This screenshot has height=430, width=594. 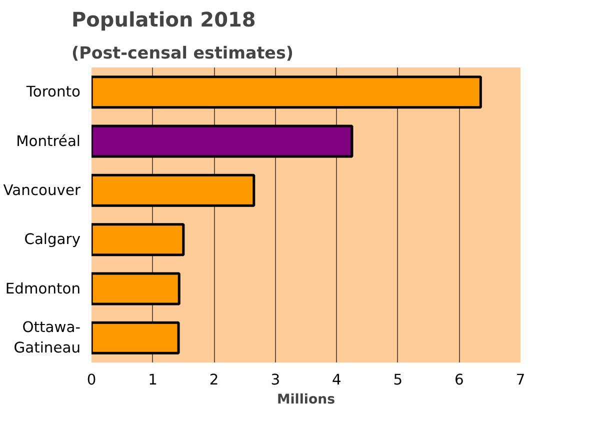 I want to click on y-tick-label: Montréal, so click(x=48, y=141).